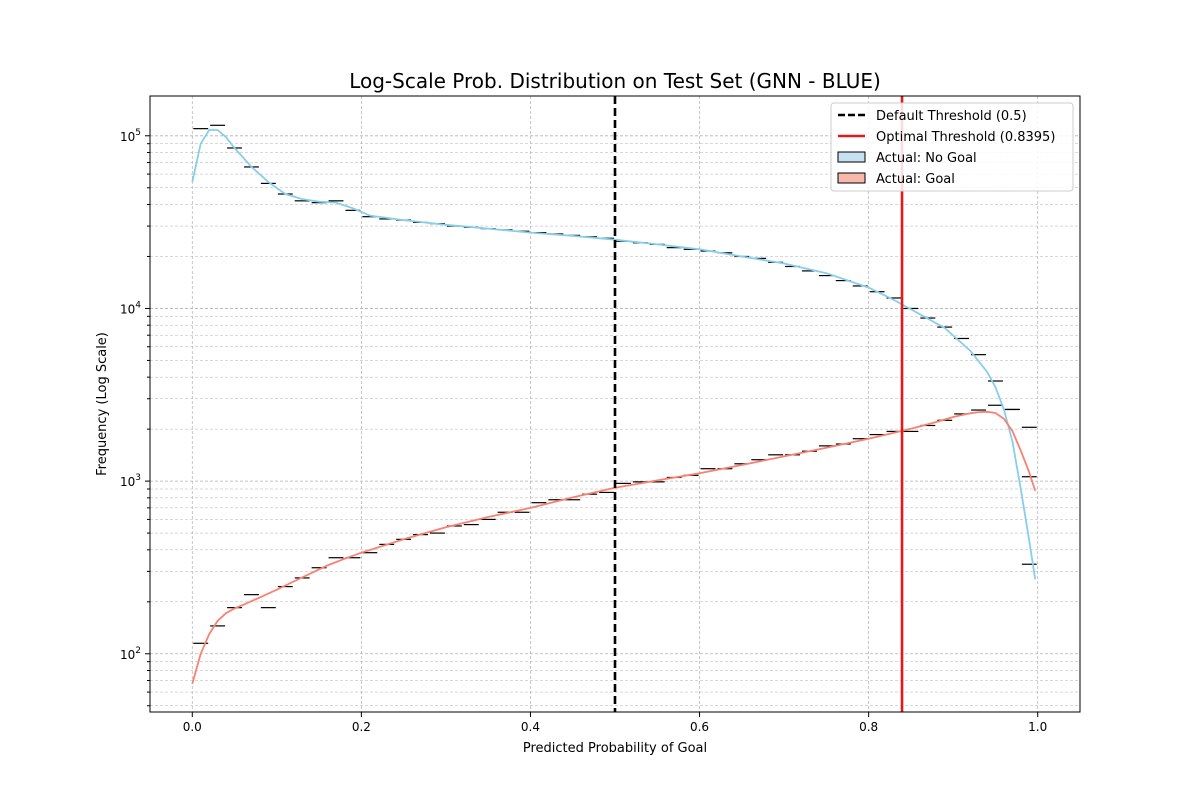 Image resolution: width=1200 pixels, height=800 pixels. Describe the element at coordinates (130, 136) in the screenshot. I see `y-tick-label: 10⁵` at that location.